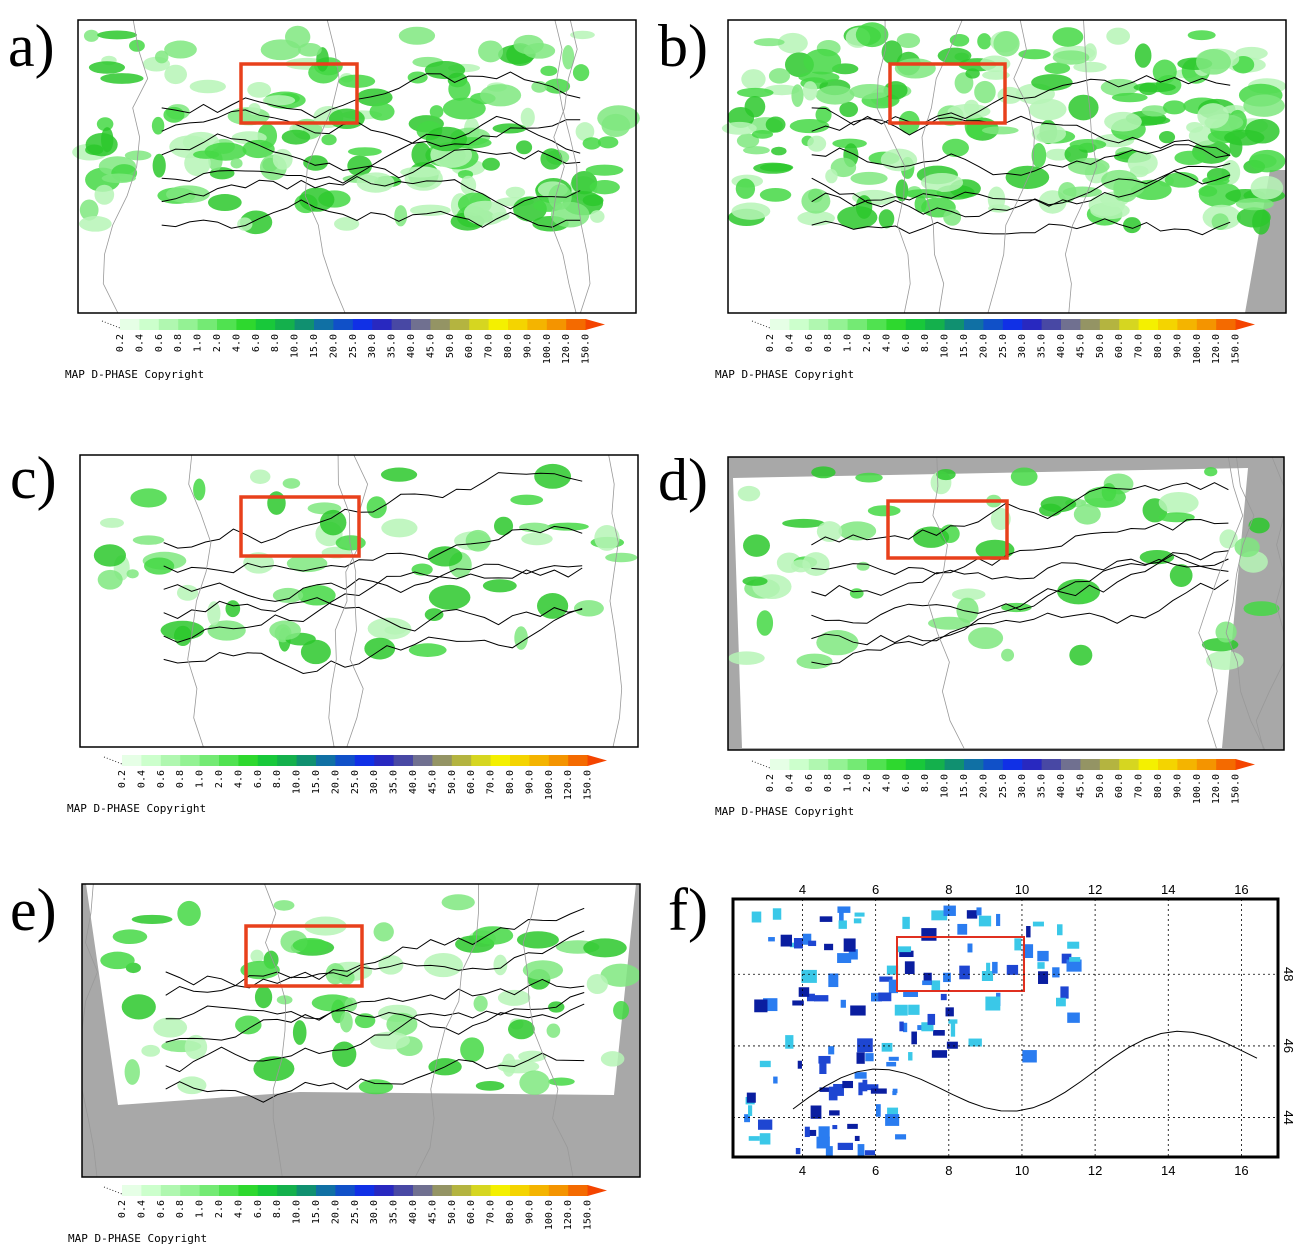 Image resolution: width=1298 pixels, height=1248 pixels. What do you see at coordinates (33, 910) in the screenshot?
I see `panel-label: e)` at bounding box center [33, 910].